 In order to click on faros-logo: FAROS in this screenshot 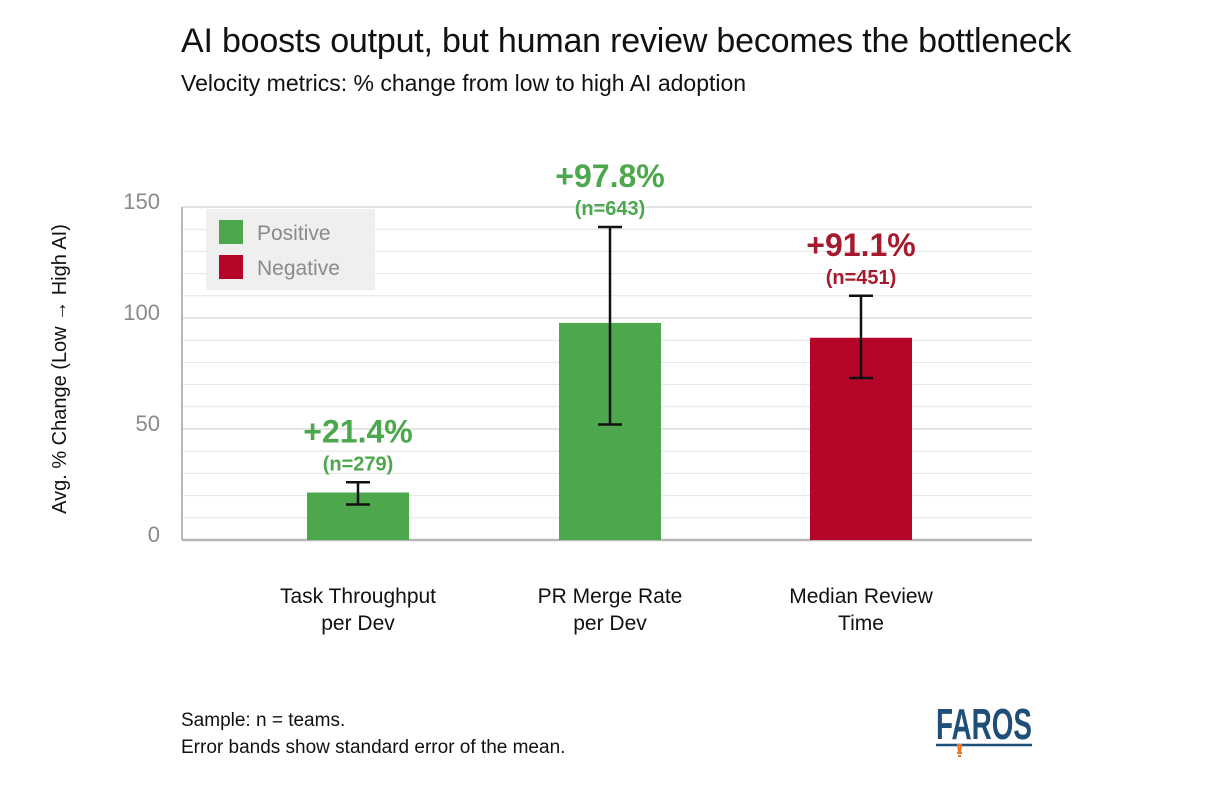, I will do `click(984, 728)`.